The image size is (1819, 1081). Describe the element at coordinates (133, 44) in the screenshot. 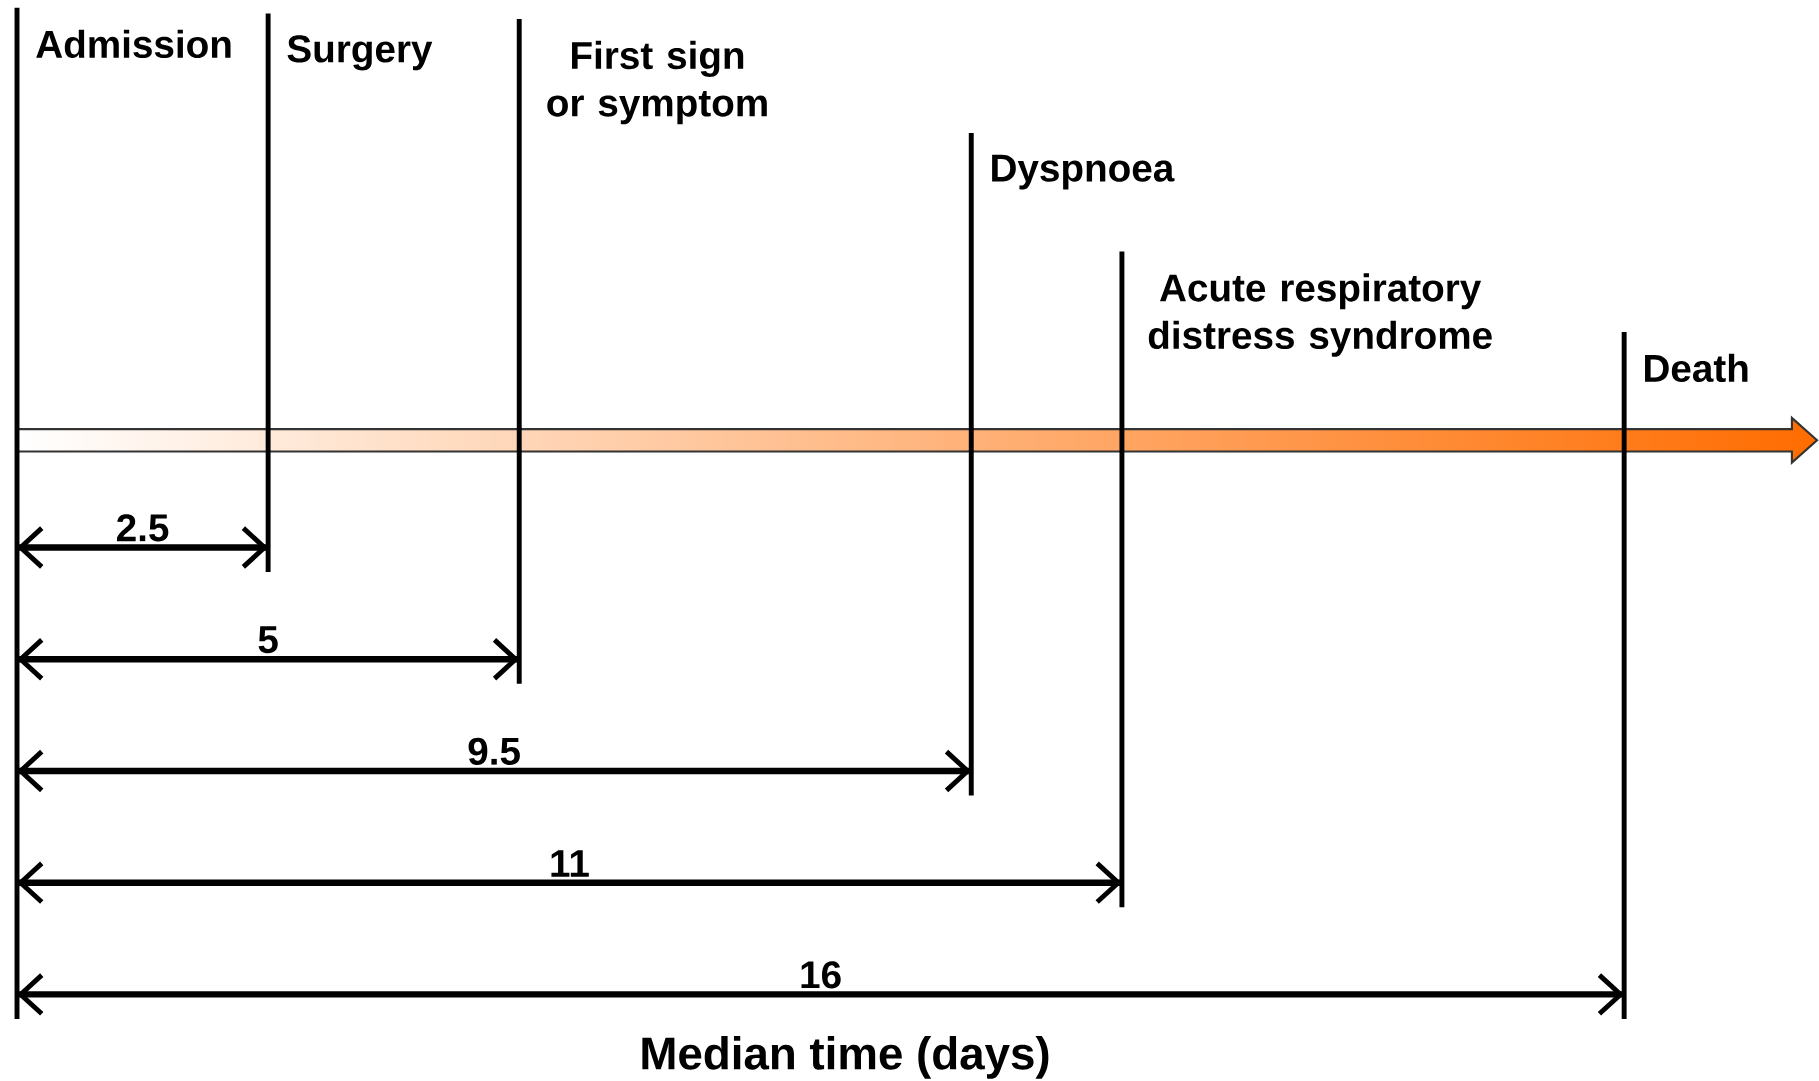

I see `ref-line-label: Admission` at that location.